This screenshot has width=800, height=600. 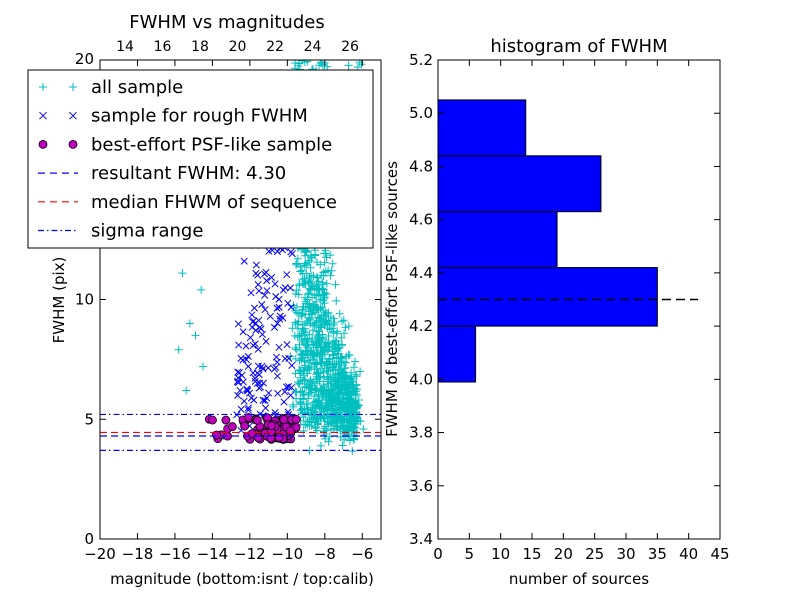 I want to click on legend-label: all sample, so click(x=137, y=87).